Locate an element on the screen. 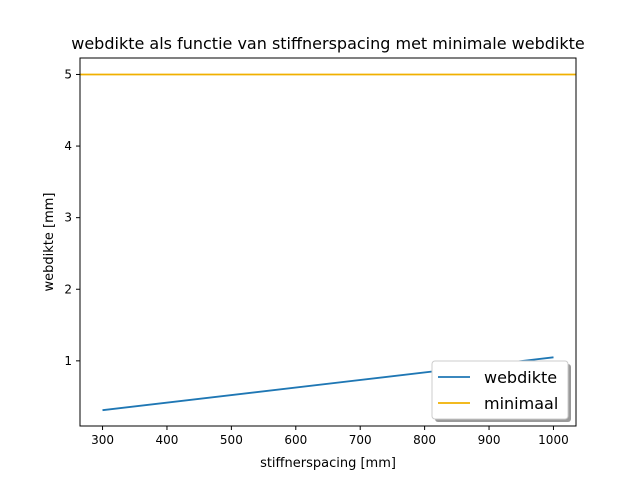 The image size is (640, 480). y-tick-label-5: 5 is located at coordinates (68, 74).